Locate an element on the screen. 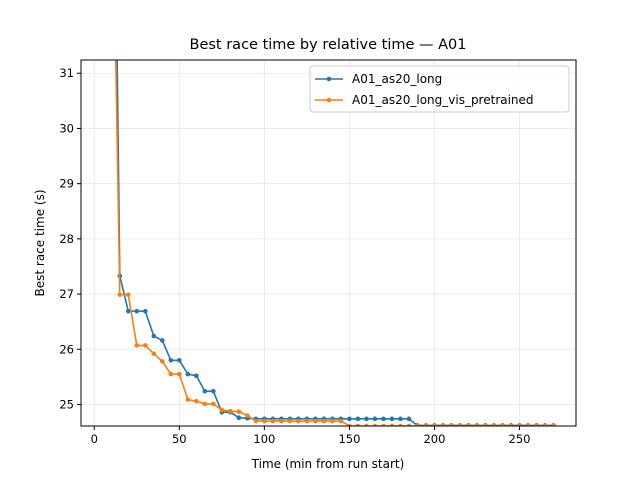  y-tick-label: 26 is located at coordinates (66, 349).